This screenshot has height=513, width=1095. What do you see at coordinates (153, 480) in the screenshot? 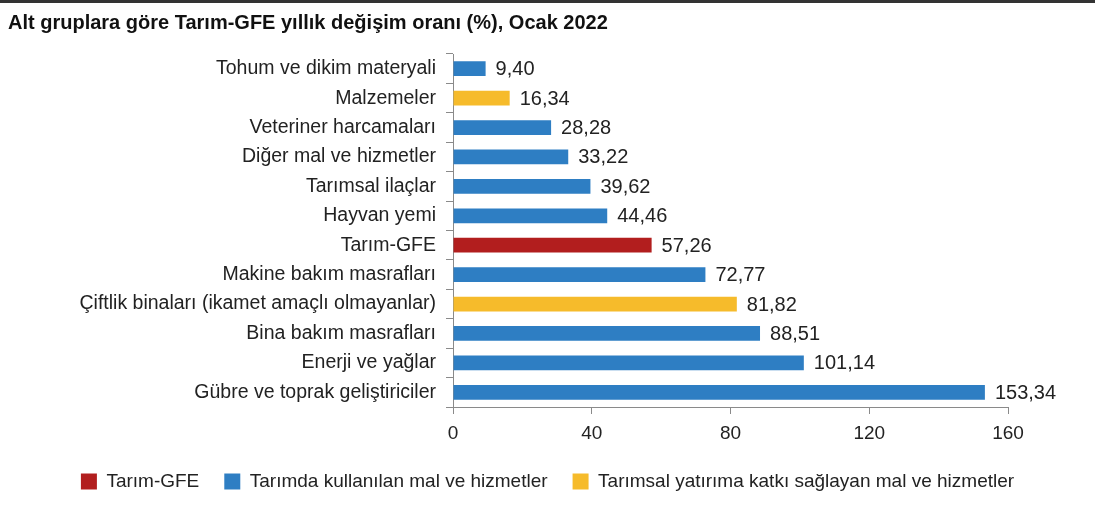
I see `legend-label: Tarım-GFE` at bounding box center [153, 480].